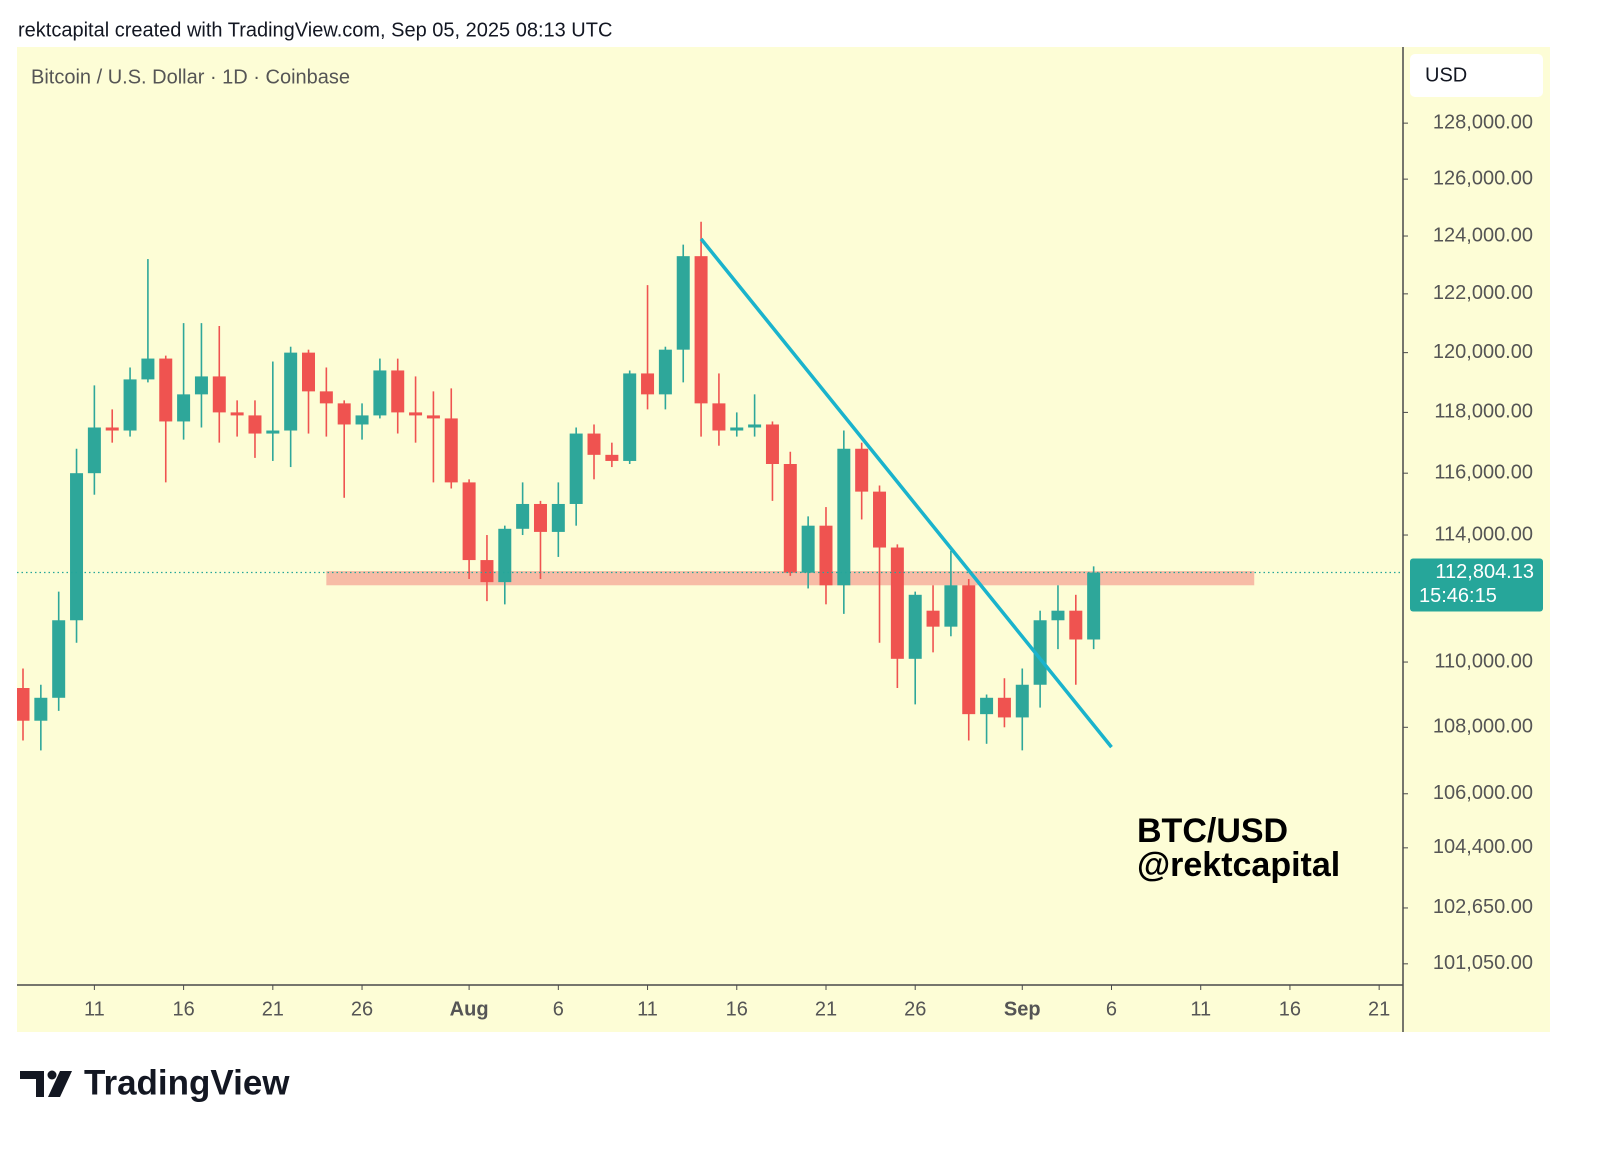 This screenshot has width=1600, height=1159. I want to click on logo-text: TradingView, so click(187, 1082).